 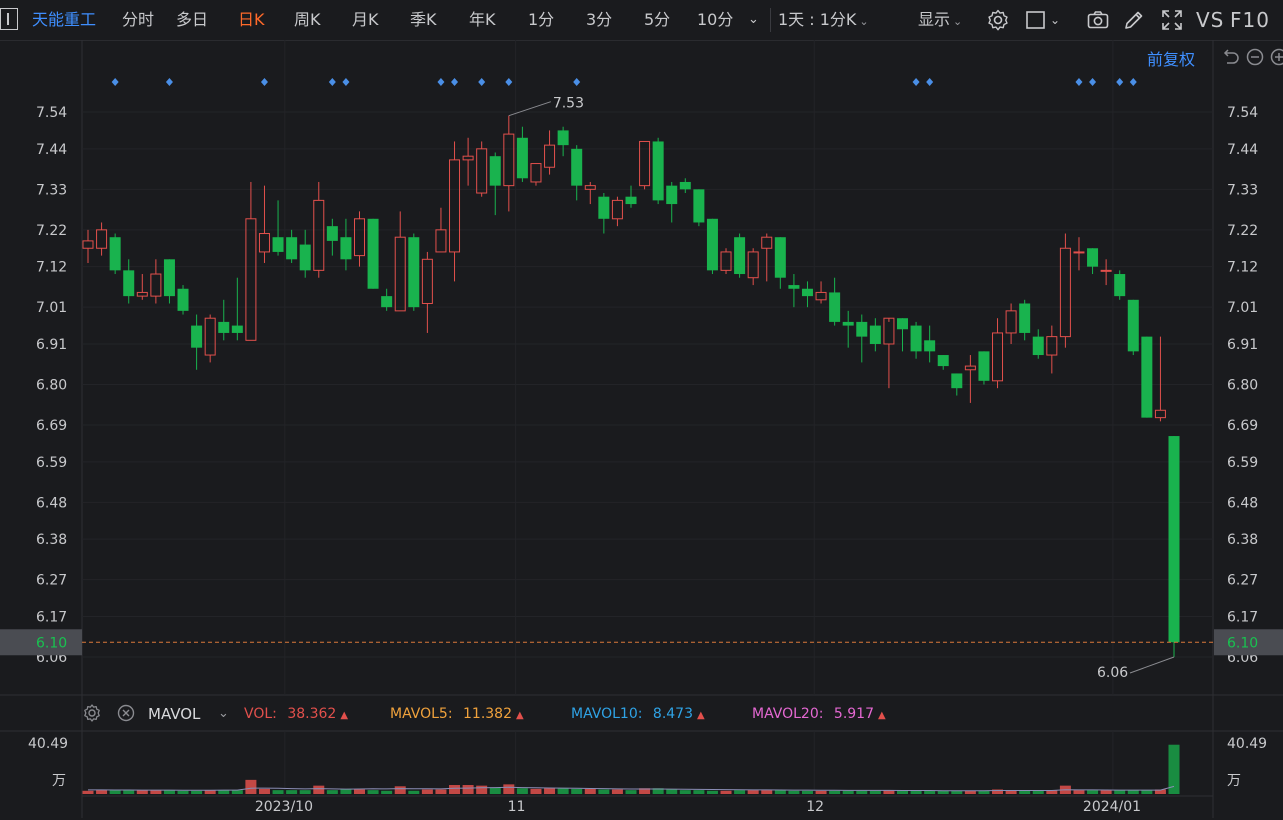 I want to click on y-tick-label: 6.59, so click(x=51, y=463).